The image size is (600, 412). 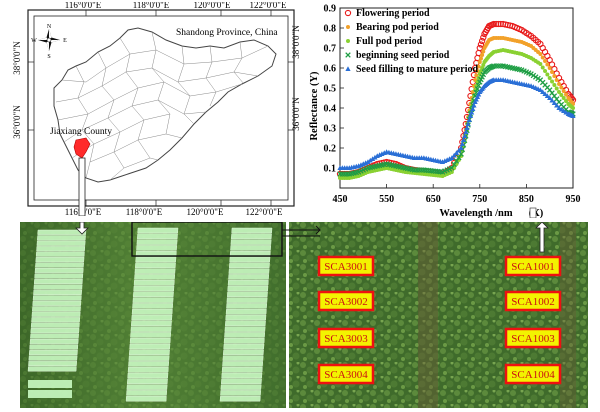 What do you see at coordinates (49, 40) in the screenshot?
I see `compass-rose-icon` at bounding box center [49, 40].